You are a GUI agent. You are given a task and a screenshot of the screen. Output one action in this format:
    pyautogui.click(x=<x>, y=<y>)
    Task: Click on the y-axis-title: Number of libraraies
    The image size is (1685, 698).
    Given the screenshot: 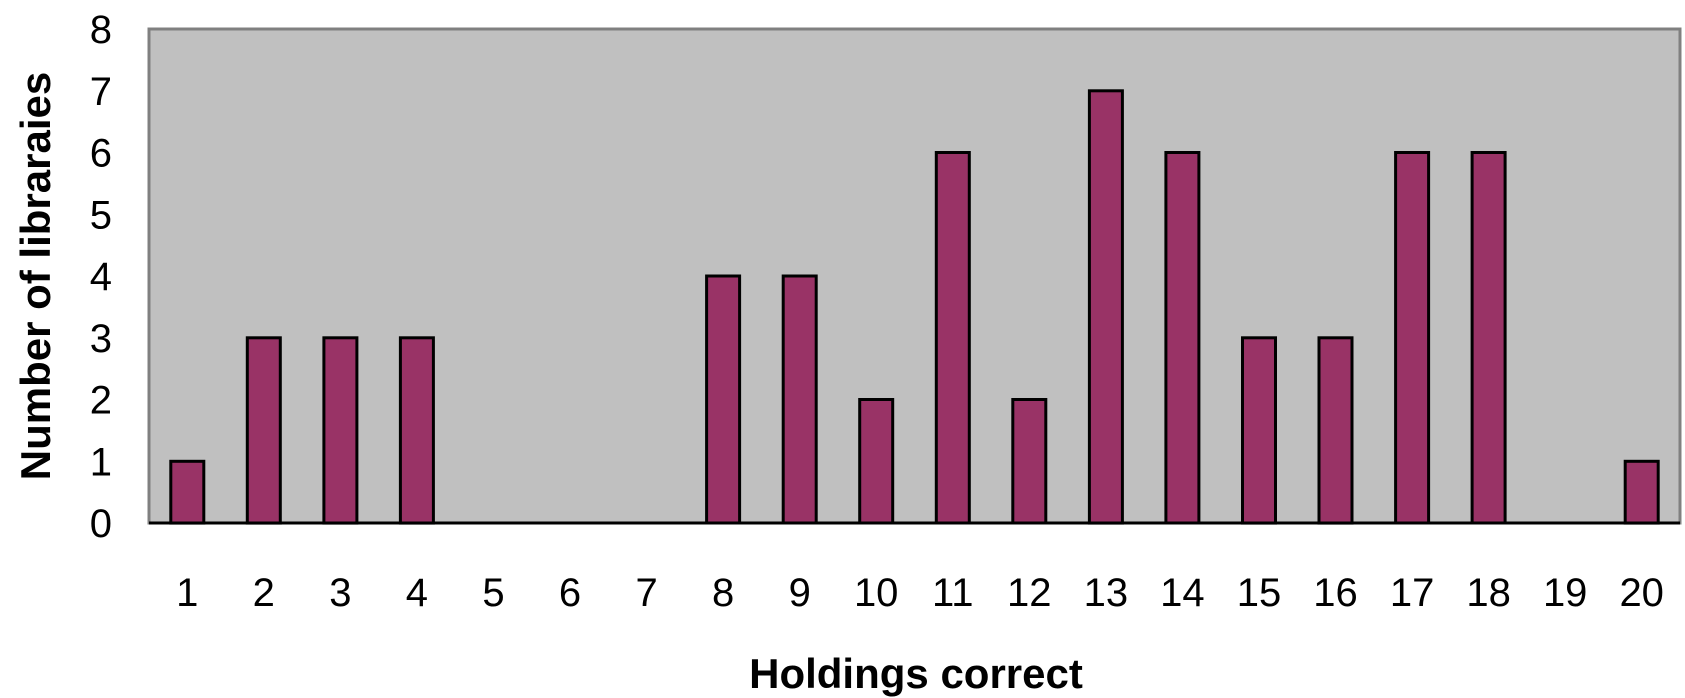 What is the action you would take?
    pyautogui.click(x=35, y=276)
    